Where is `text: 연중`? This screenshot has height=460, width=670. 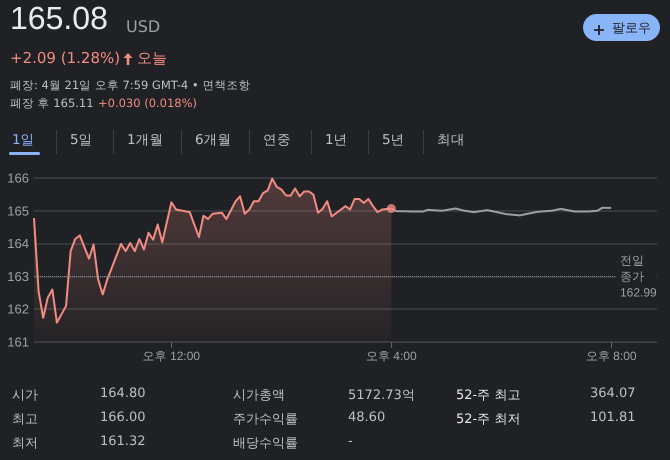 text: 연중 is located at coordinates (277, 140).